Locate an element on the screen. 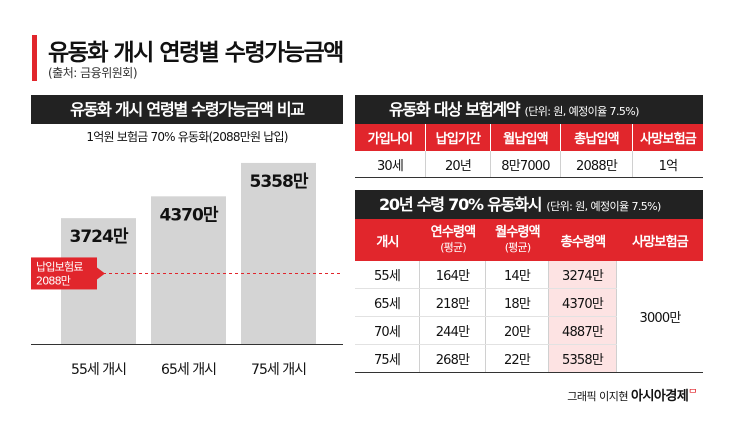 The width and height of the screenshot is (745, 440). table2-cell: 4887만 is located at coordinates (583, 330).